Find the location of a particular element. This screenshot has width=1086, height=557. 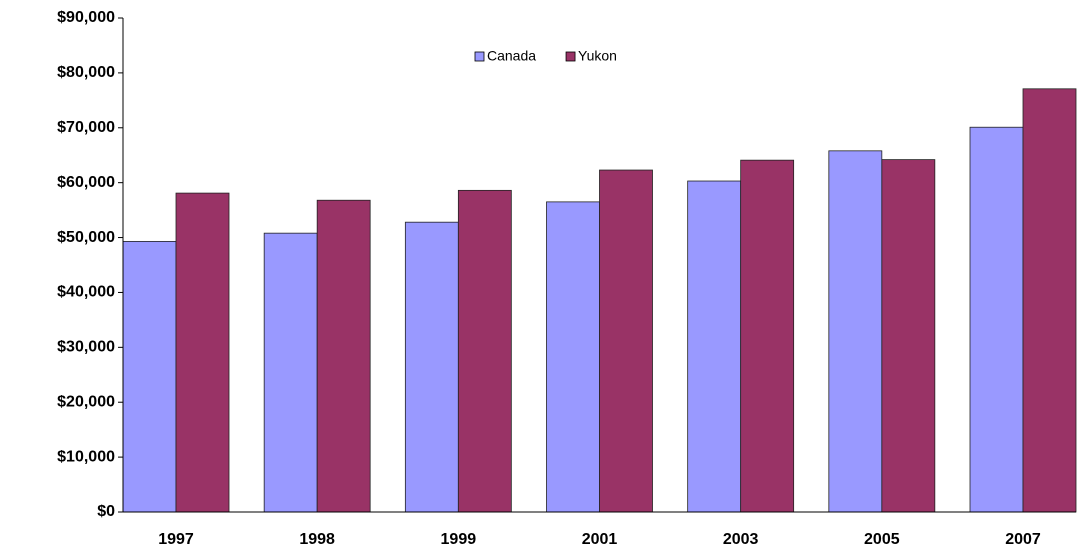

legend-label: Canada is located at coordinates (511, 56).